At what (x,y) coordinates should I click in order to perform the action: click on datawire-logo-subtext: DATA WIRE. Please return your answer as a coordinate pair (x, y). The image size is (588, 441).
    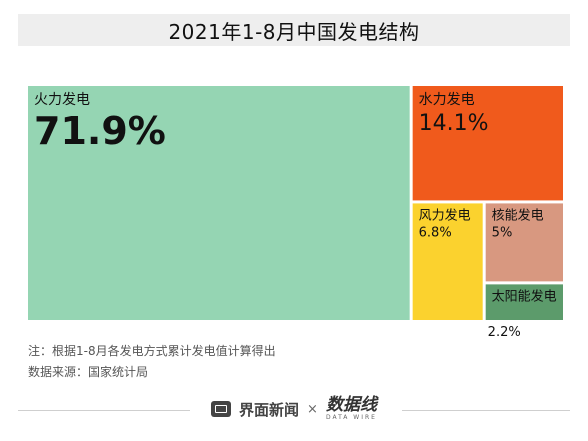
    Looking at the image, I should click on (351, 417).